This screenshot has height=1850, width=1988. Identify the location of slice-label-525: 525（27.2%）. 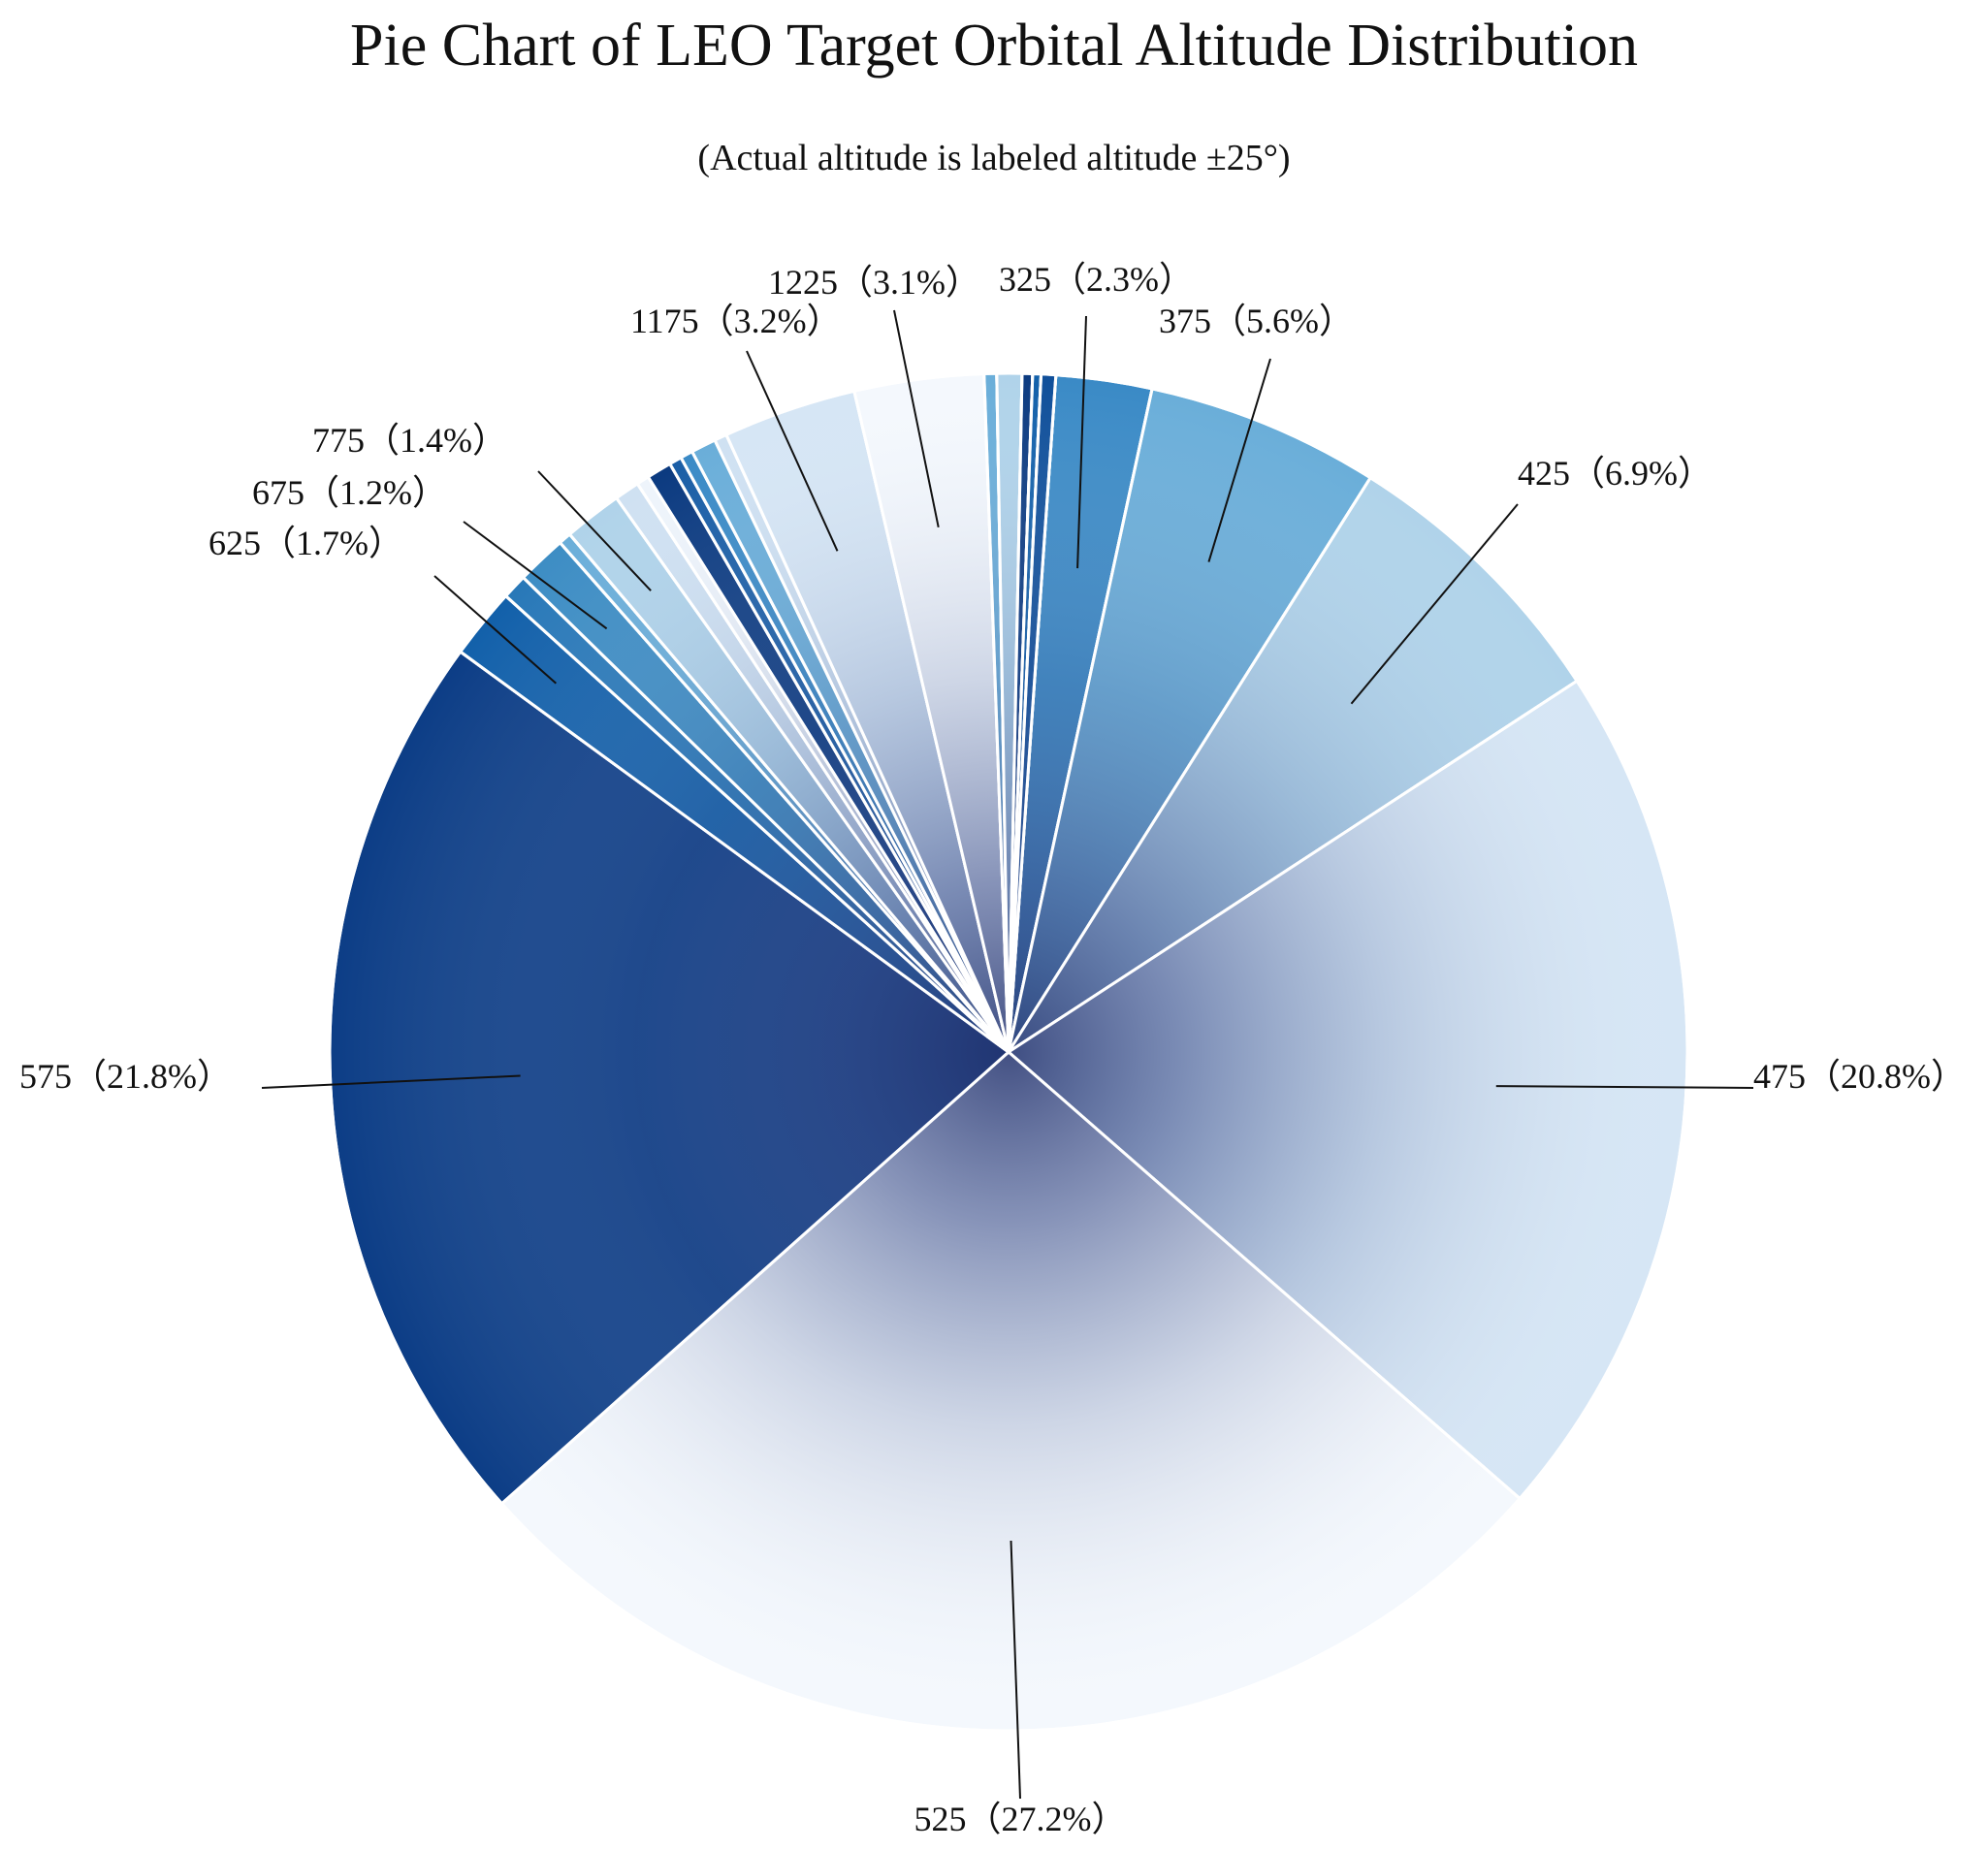
(1020, 1819).